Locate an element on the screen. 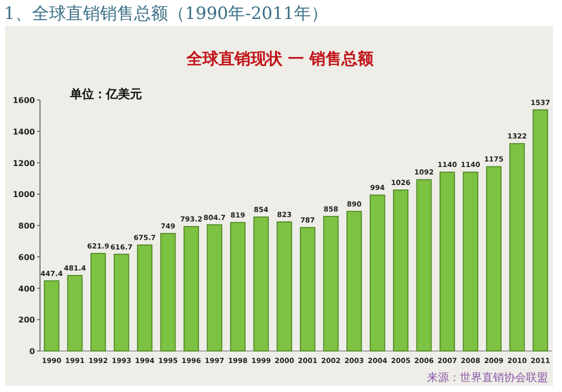 This screenshot has width=562, height=392. chart-subtitle: 全球直销现状 一 销售总额 is located at coordinates (280, 58).